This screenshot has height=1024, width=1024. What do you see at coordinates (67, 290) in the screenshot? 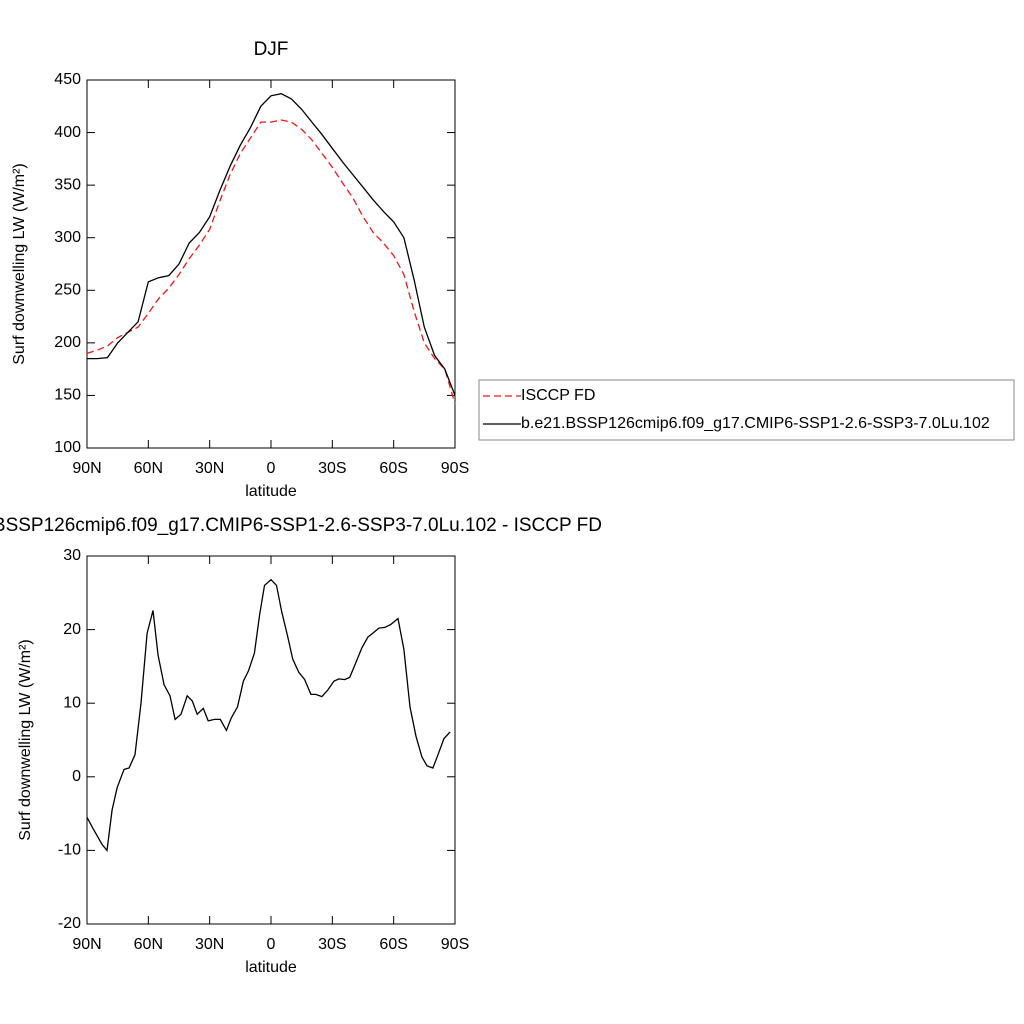
I see `y-tick-label: 250` at bounding box center [67, 290].